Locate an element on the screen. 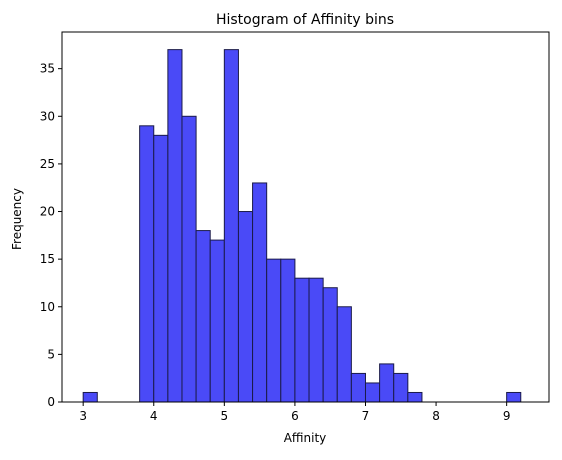 The height and width of the screenshot is (460, 562). y-tick-label: 30 is located at coordinates (47, 116).